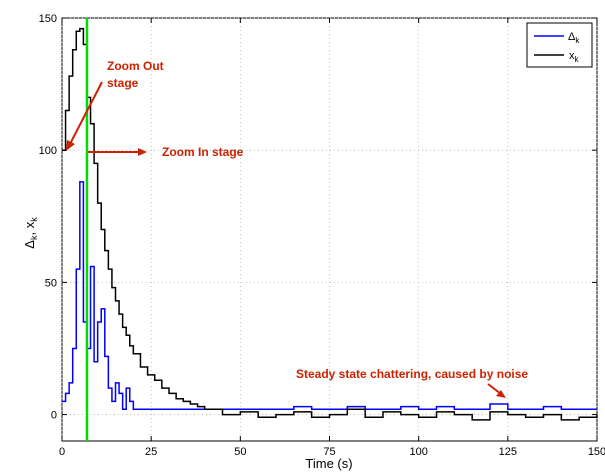 The image size is (605, 472). What do you see at coordinates (328, 463) in the screenshot?
I see `x-axis-label: Time (s)` at bounding box center [328, 463].